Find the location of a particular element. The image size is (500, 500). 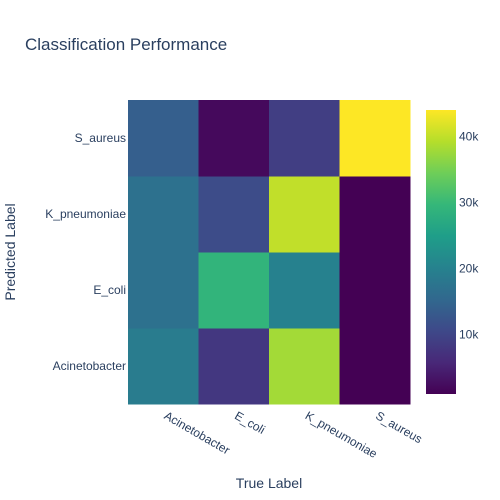

x-tick-label: Acinetobacter is located at coordinates (197, 432).